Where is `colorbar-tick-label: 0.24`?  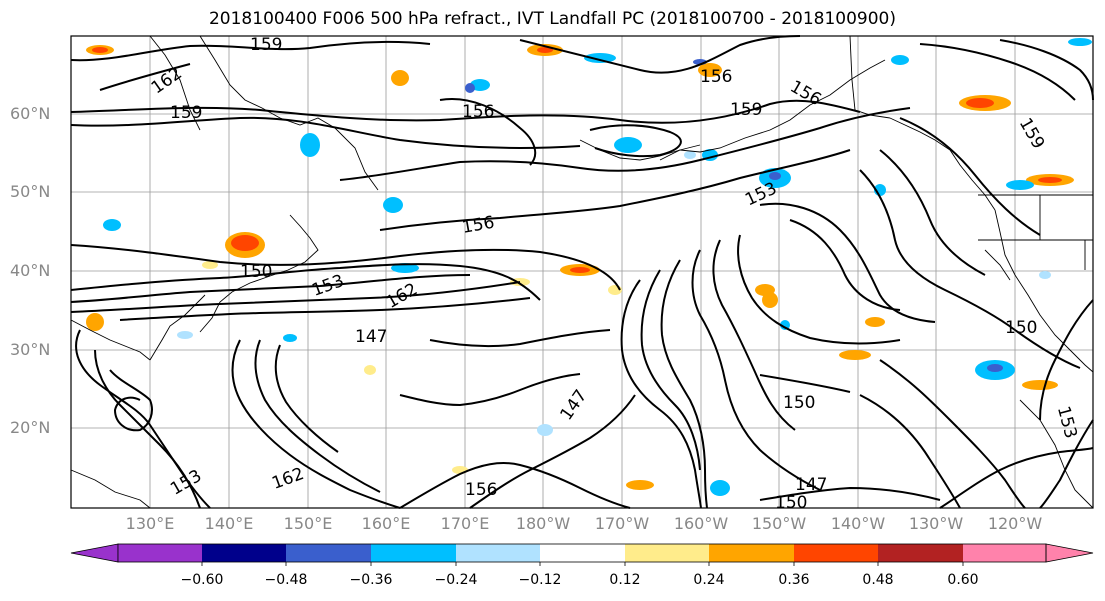
colorbar-tick-label: 0.24 is located at coordinates (709, 580).